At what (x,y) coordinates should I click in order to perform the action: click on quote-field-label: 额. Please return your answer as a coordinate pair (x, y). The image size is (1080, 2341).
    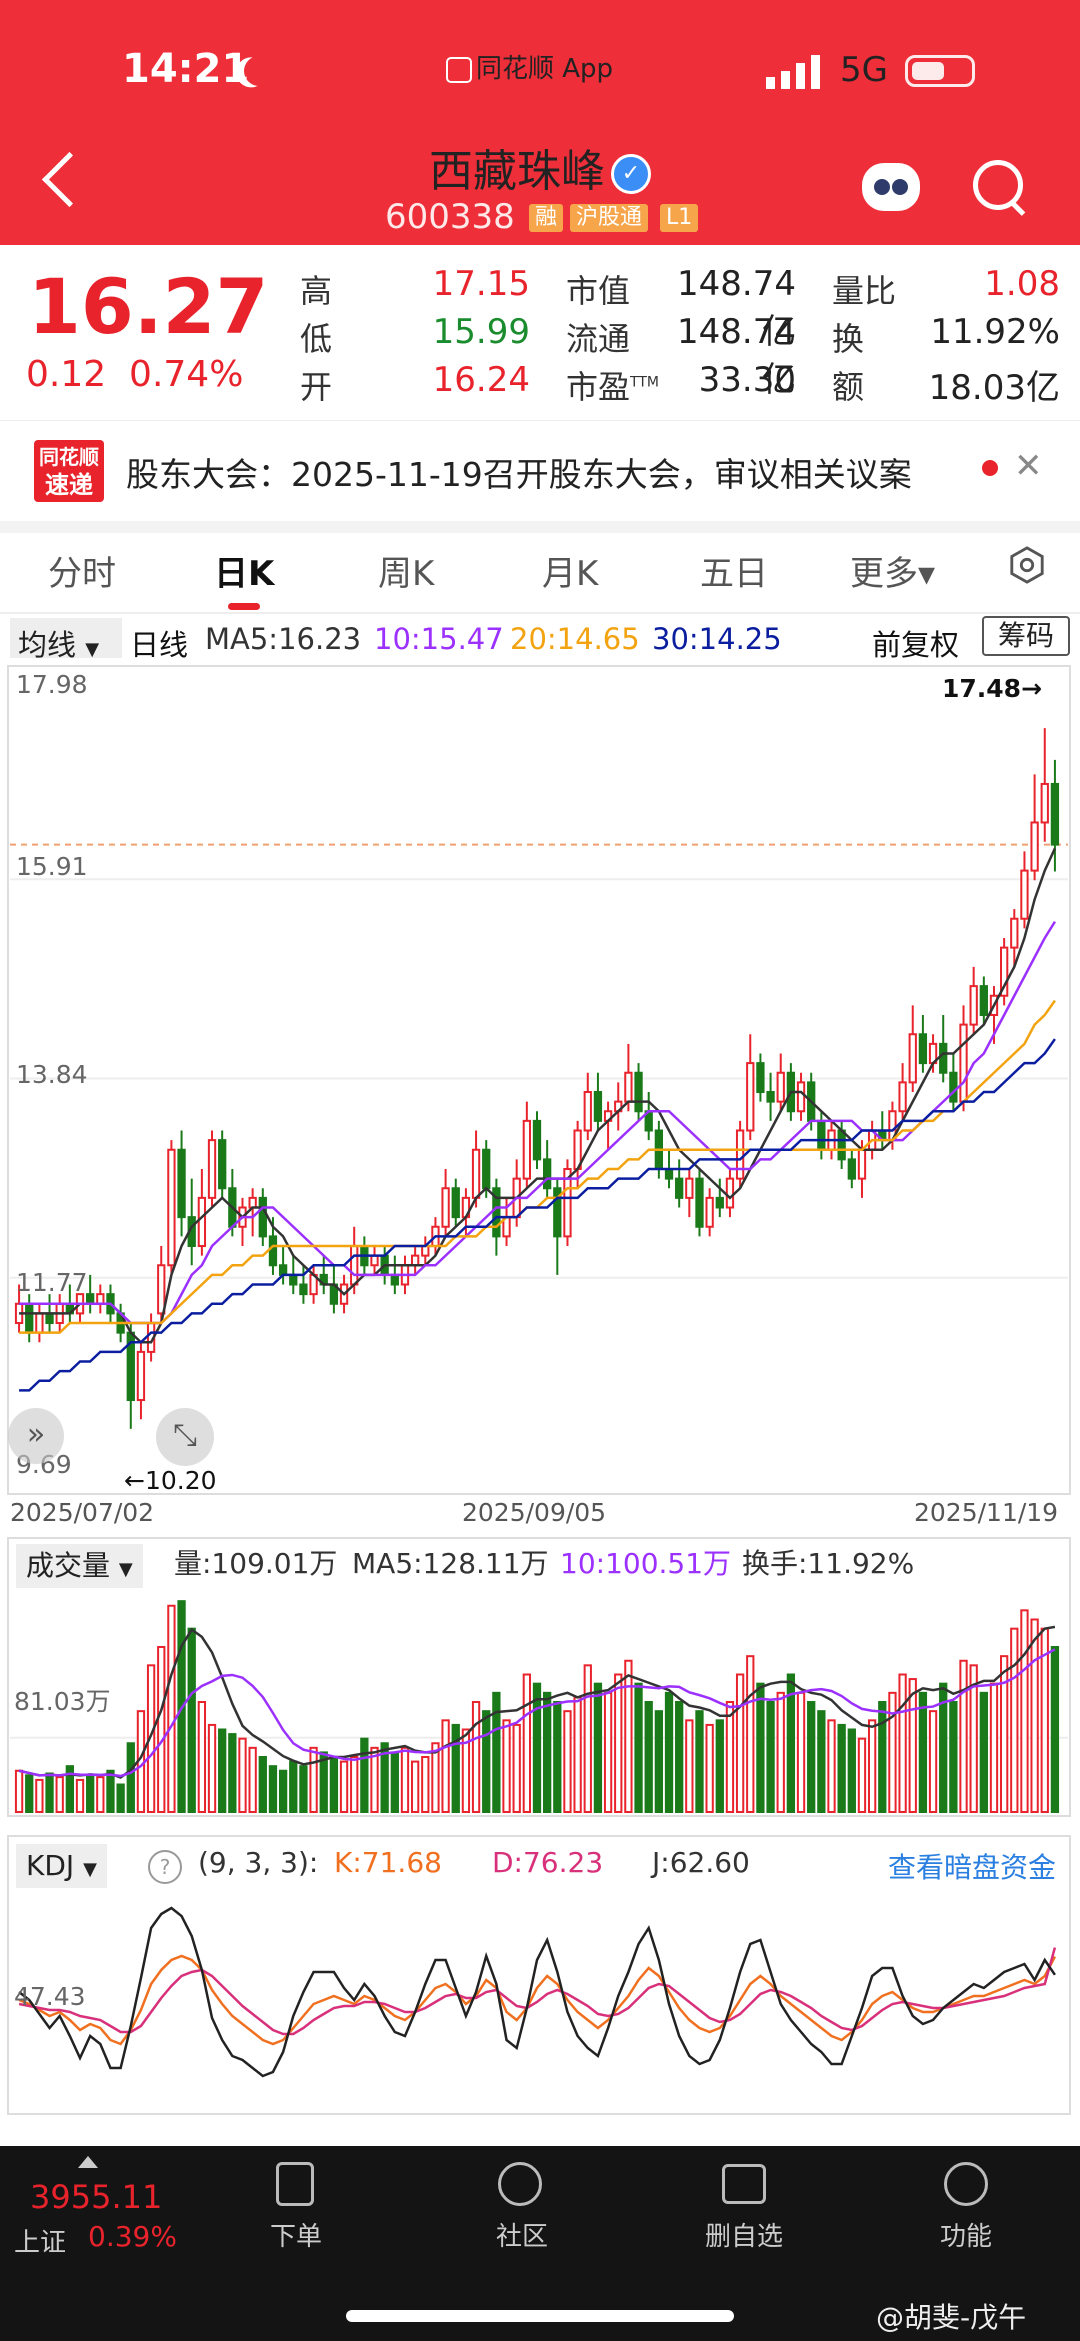
    Looking at the image, I should click on (848, 387).